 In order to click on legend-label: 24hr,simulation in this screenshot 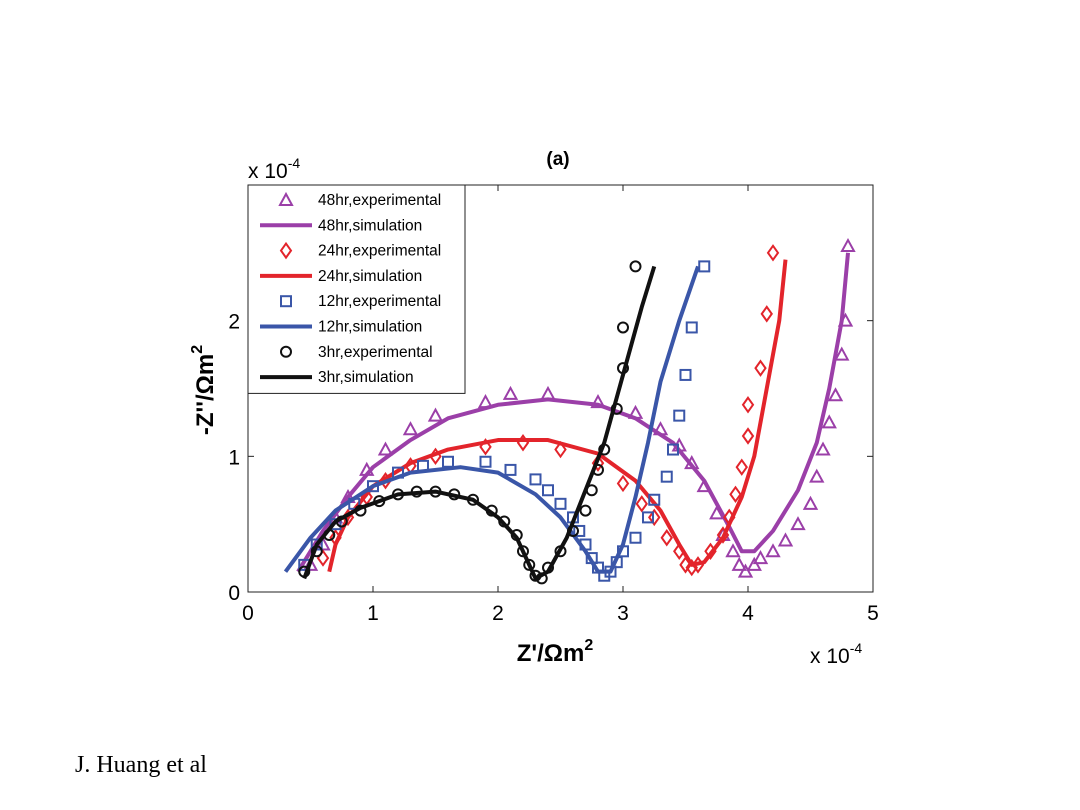, I will do `click(370, 276)`.